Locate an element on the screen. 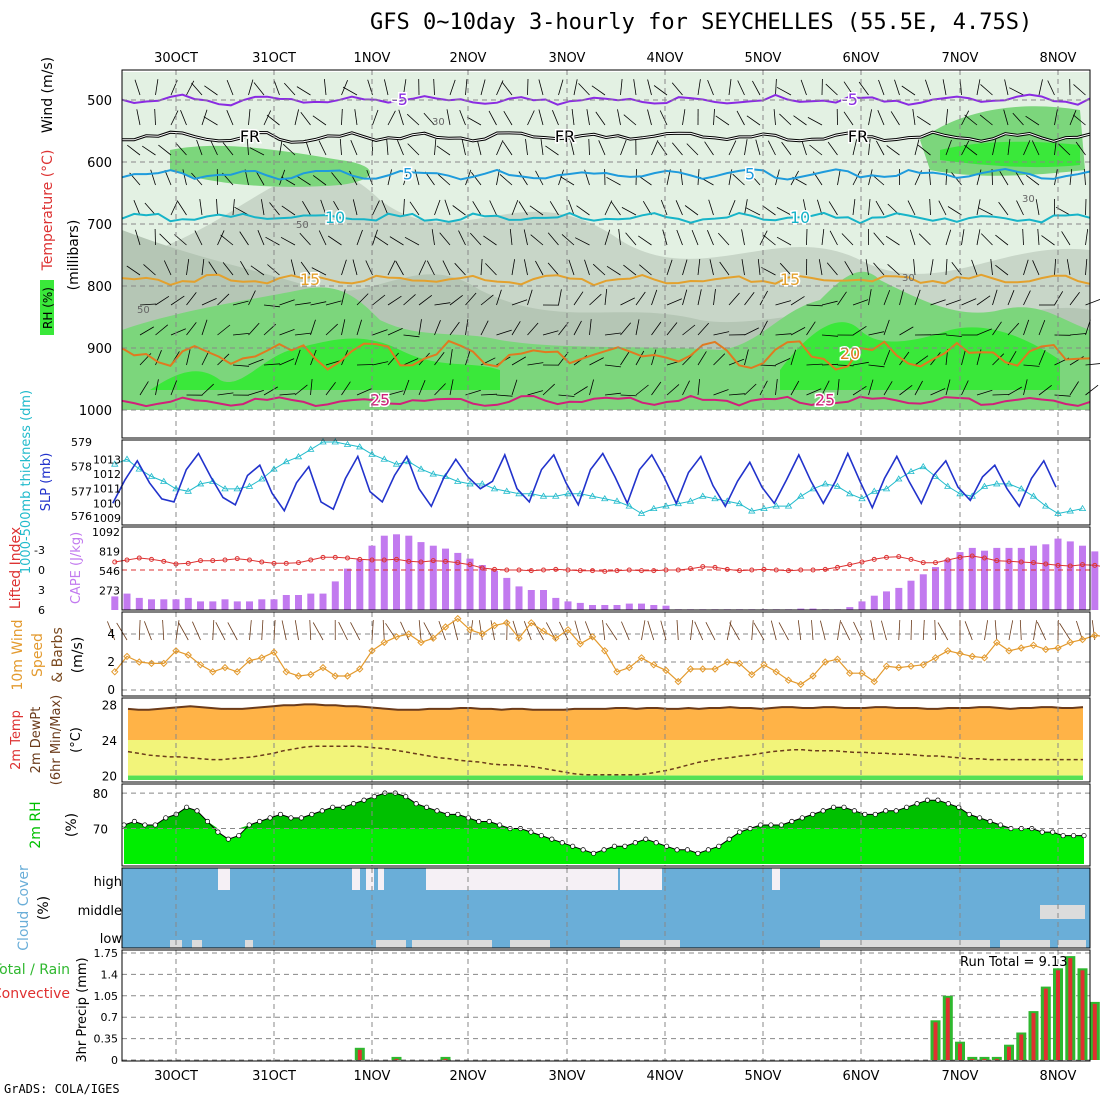 The image size is (1100, 1100). cloud-low-cell is located at coordinates (920, 944).